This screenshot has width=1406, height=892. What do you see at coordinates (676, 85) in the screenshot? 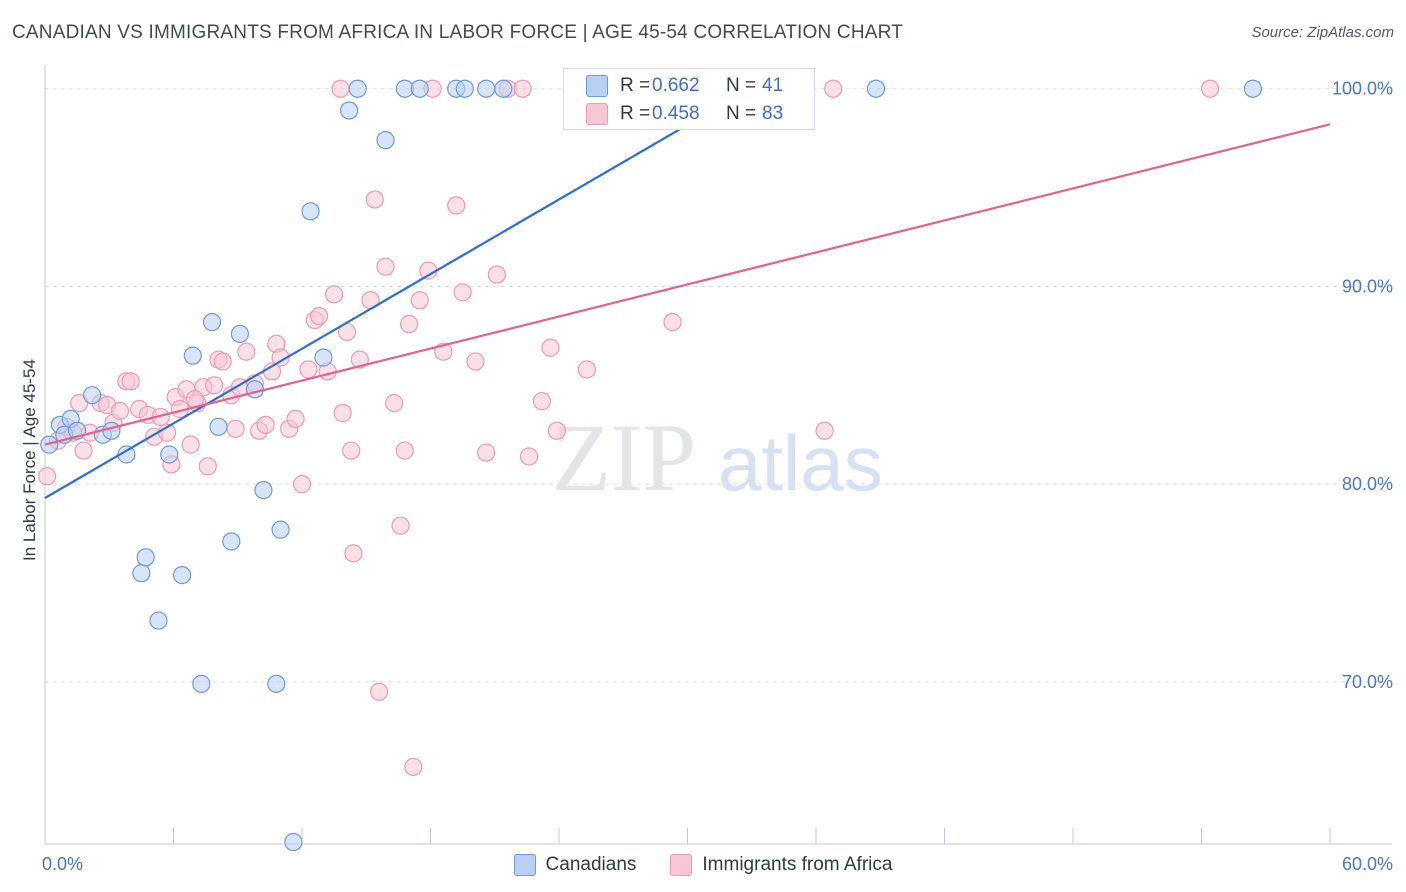
I see `r-value: 0.662` at bounding box center [676, 85].